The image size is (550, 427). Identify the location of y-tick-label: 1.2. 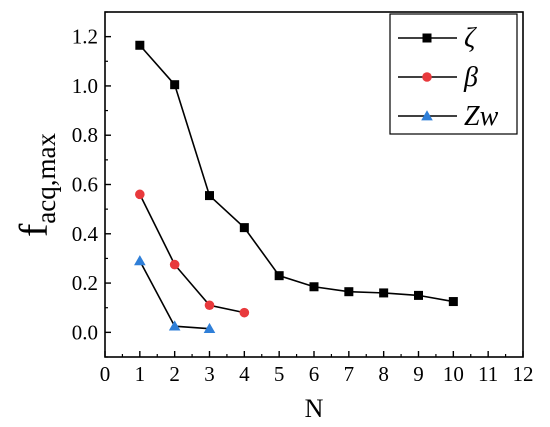
(85, 37).